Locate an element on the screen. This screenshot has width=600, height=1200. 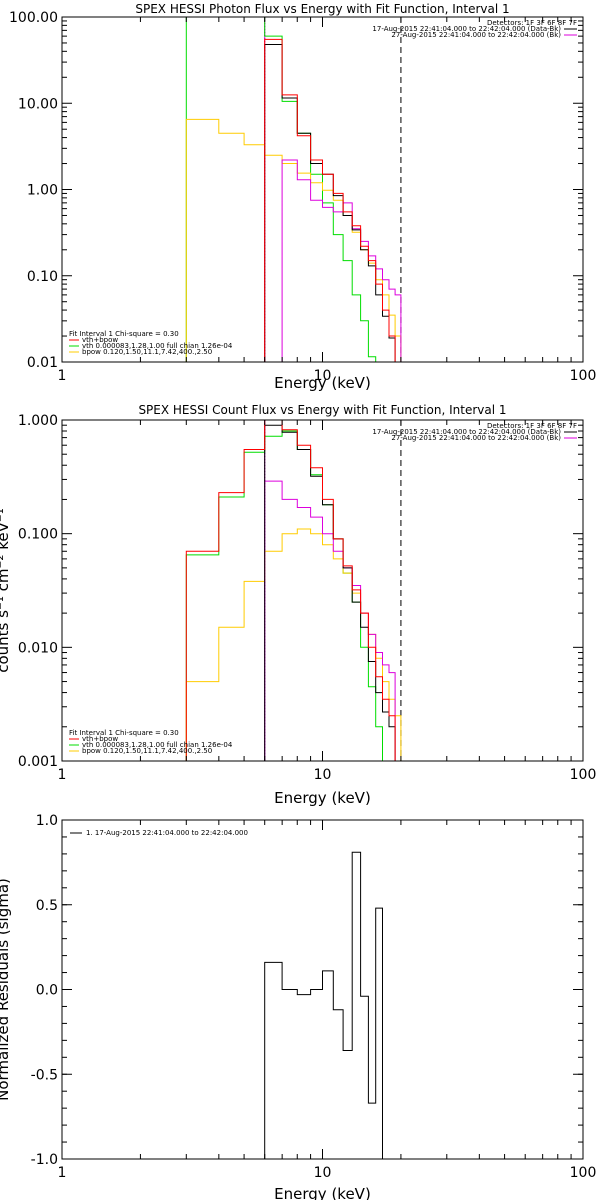
y-tick-label: 0.01 is located at coordinates (42, 363).